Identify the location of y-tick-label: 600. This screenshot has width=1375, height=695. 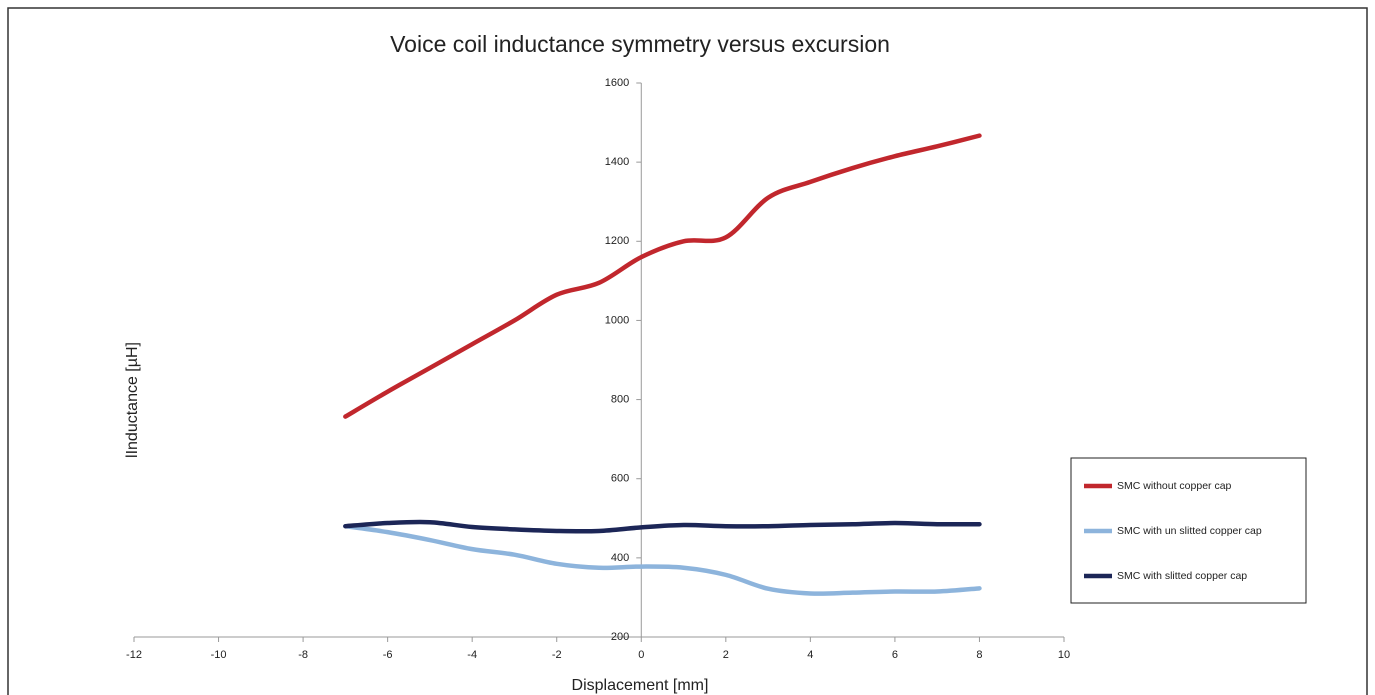
(620, 479).